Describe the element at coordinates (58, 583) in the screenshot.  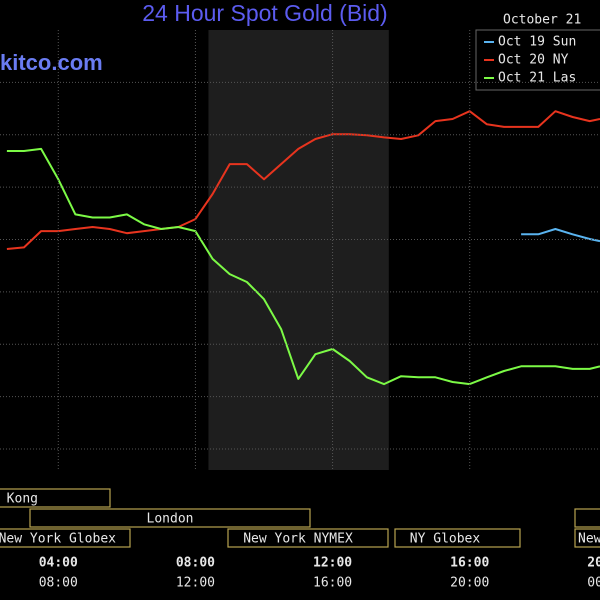
I see `x2-tick-label: 08:00` at that location.